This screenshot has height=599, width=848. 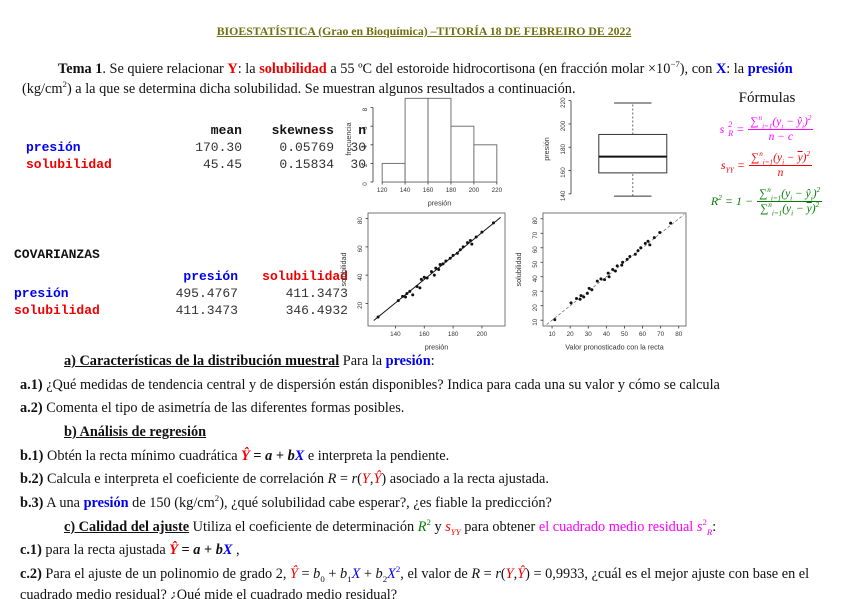 I want to click on covariance-header-row: presión solubilidad, so click(x=181, y=276).